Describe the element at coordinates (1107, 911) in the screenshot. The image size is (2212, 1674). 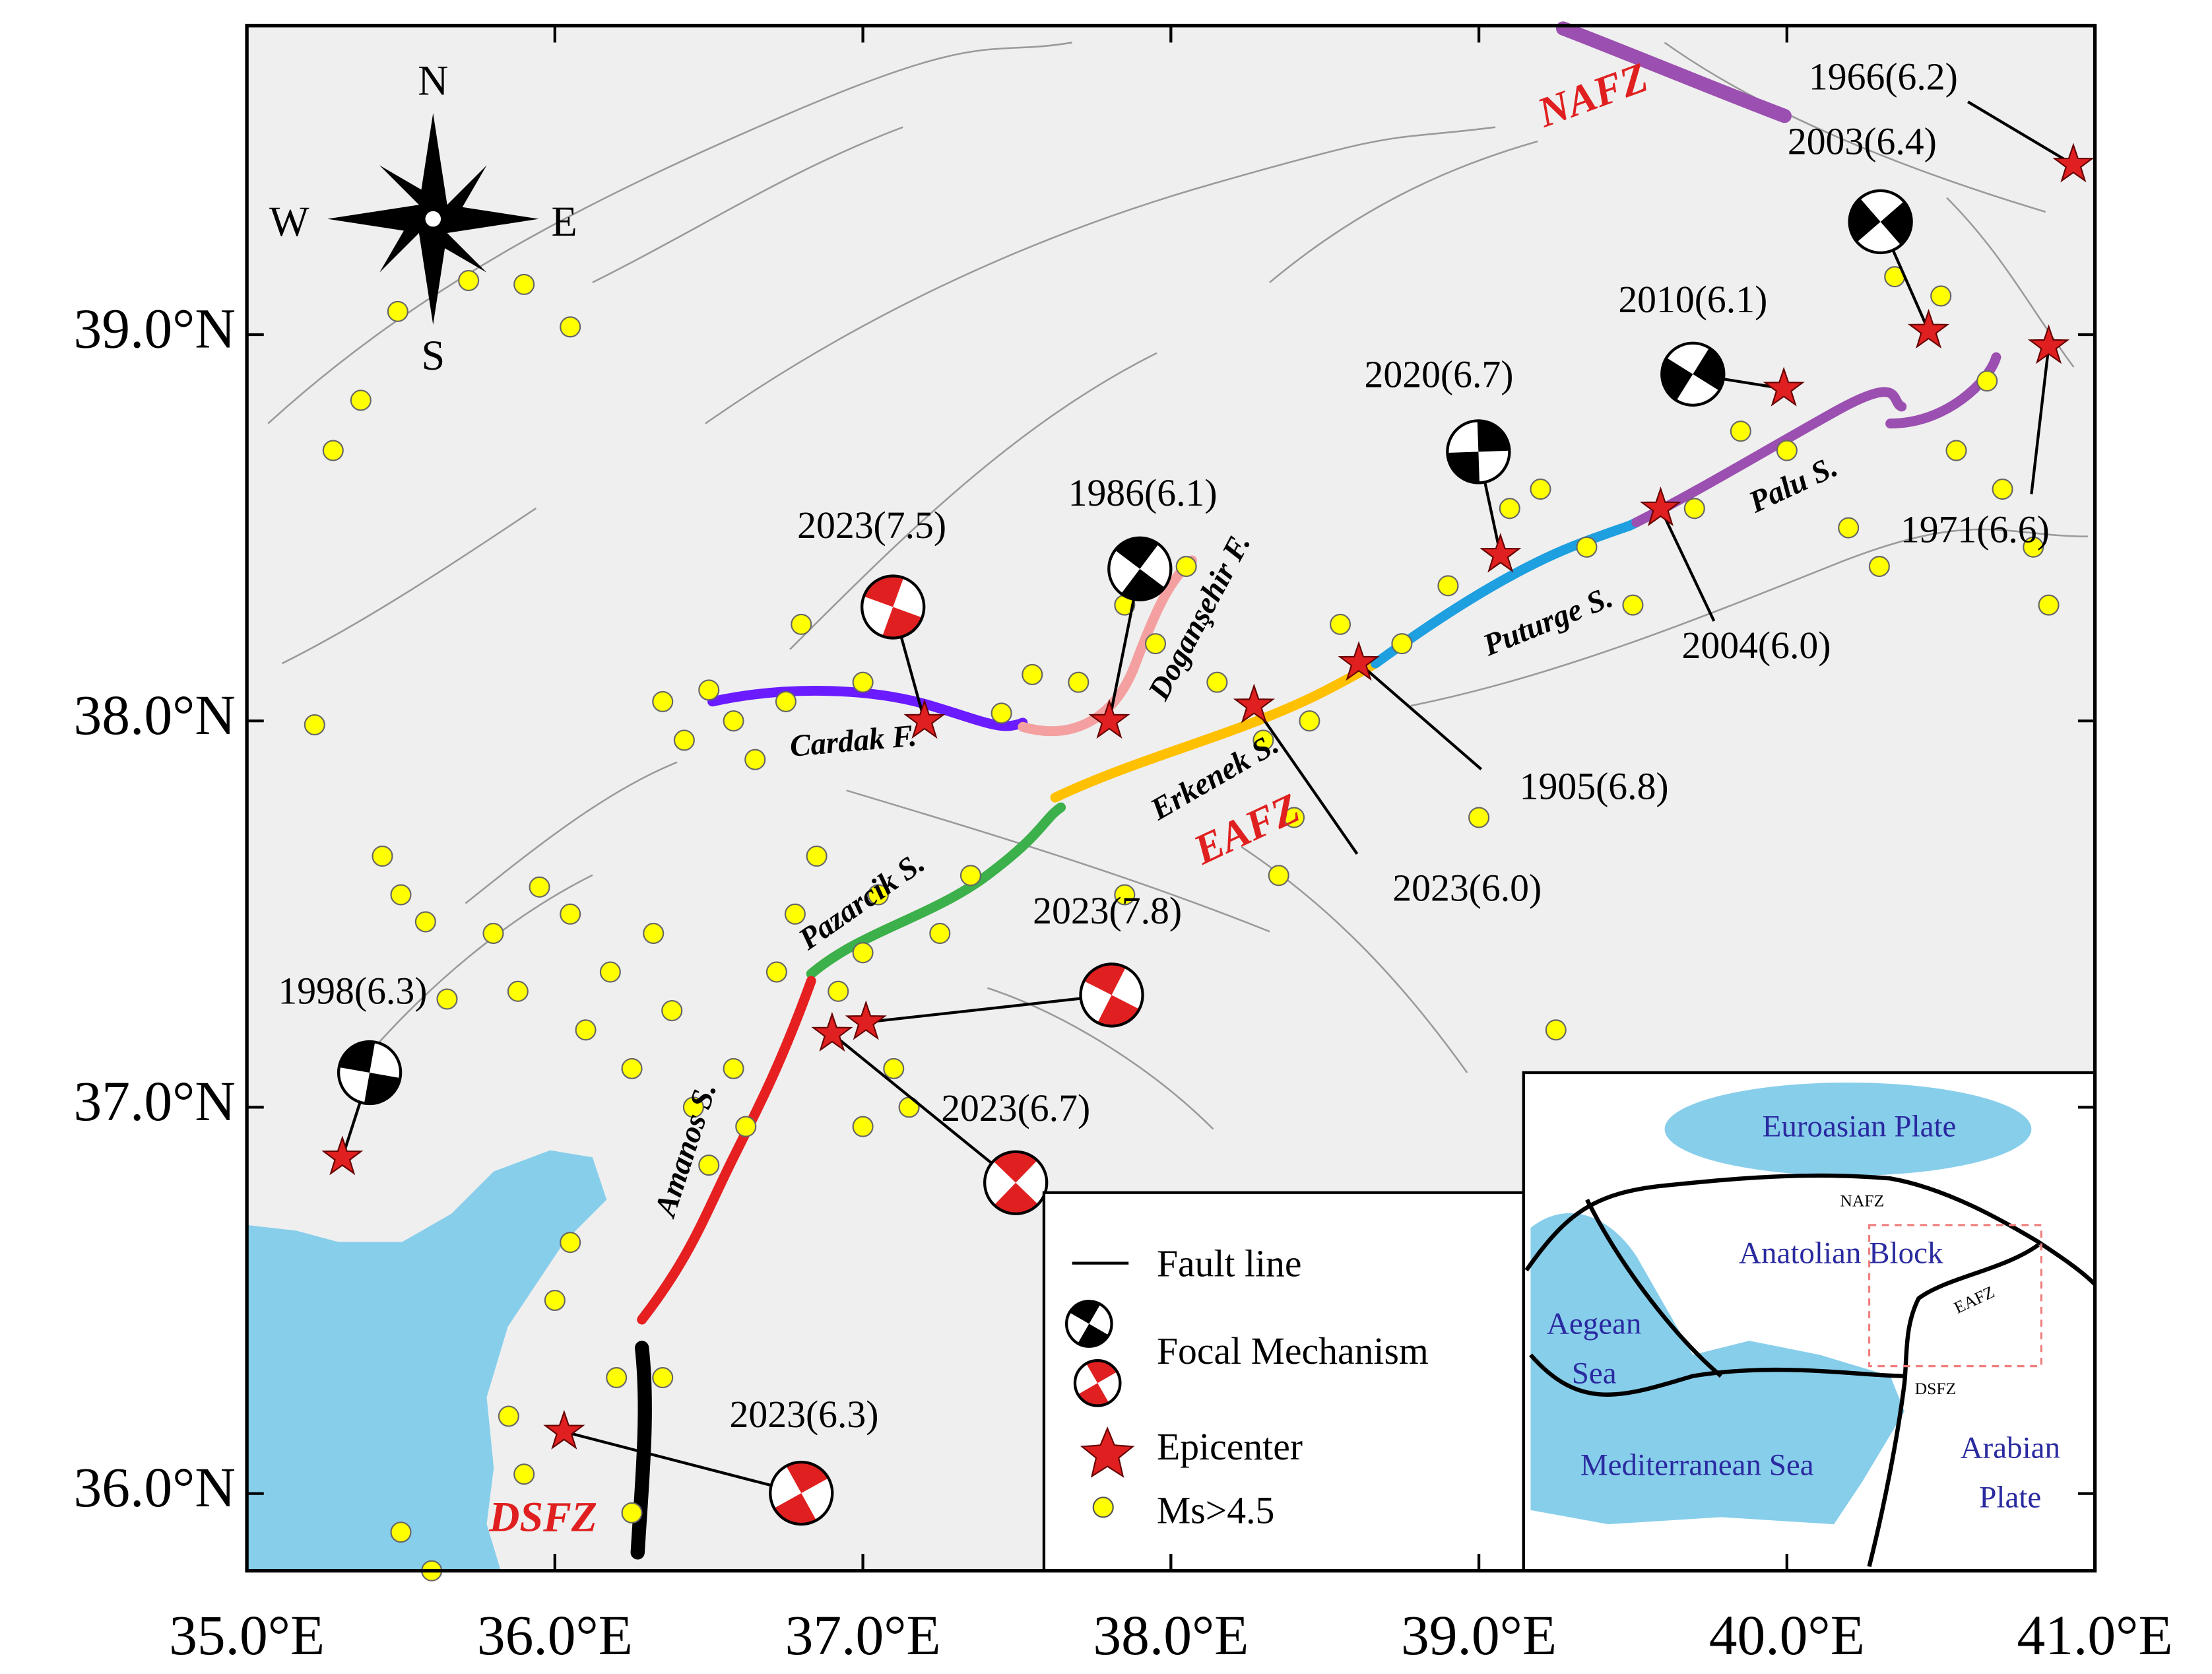
I see `event-label: 2023(7.8)` at that location.